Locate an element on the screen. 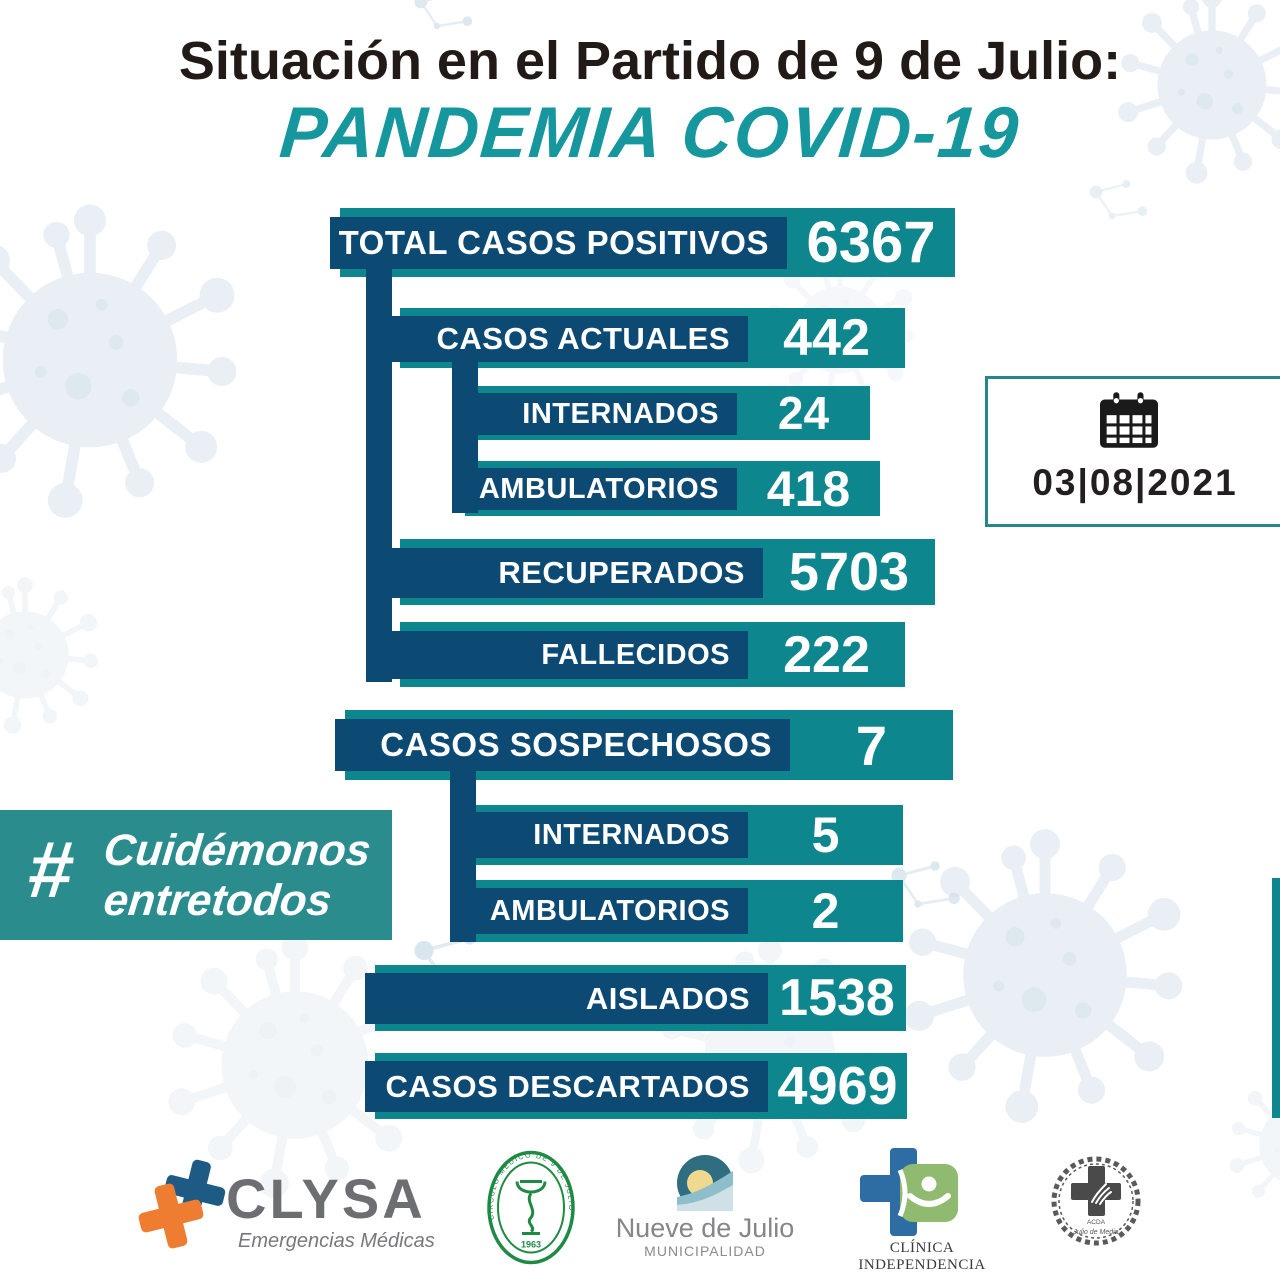  circulo-medico-emblem: CÍRCULO MÉDICO DE 9 DE JULIO 1963 is located at coordinates (531, 1207).